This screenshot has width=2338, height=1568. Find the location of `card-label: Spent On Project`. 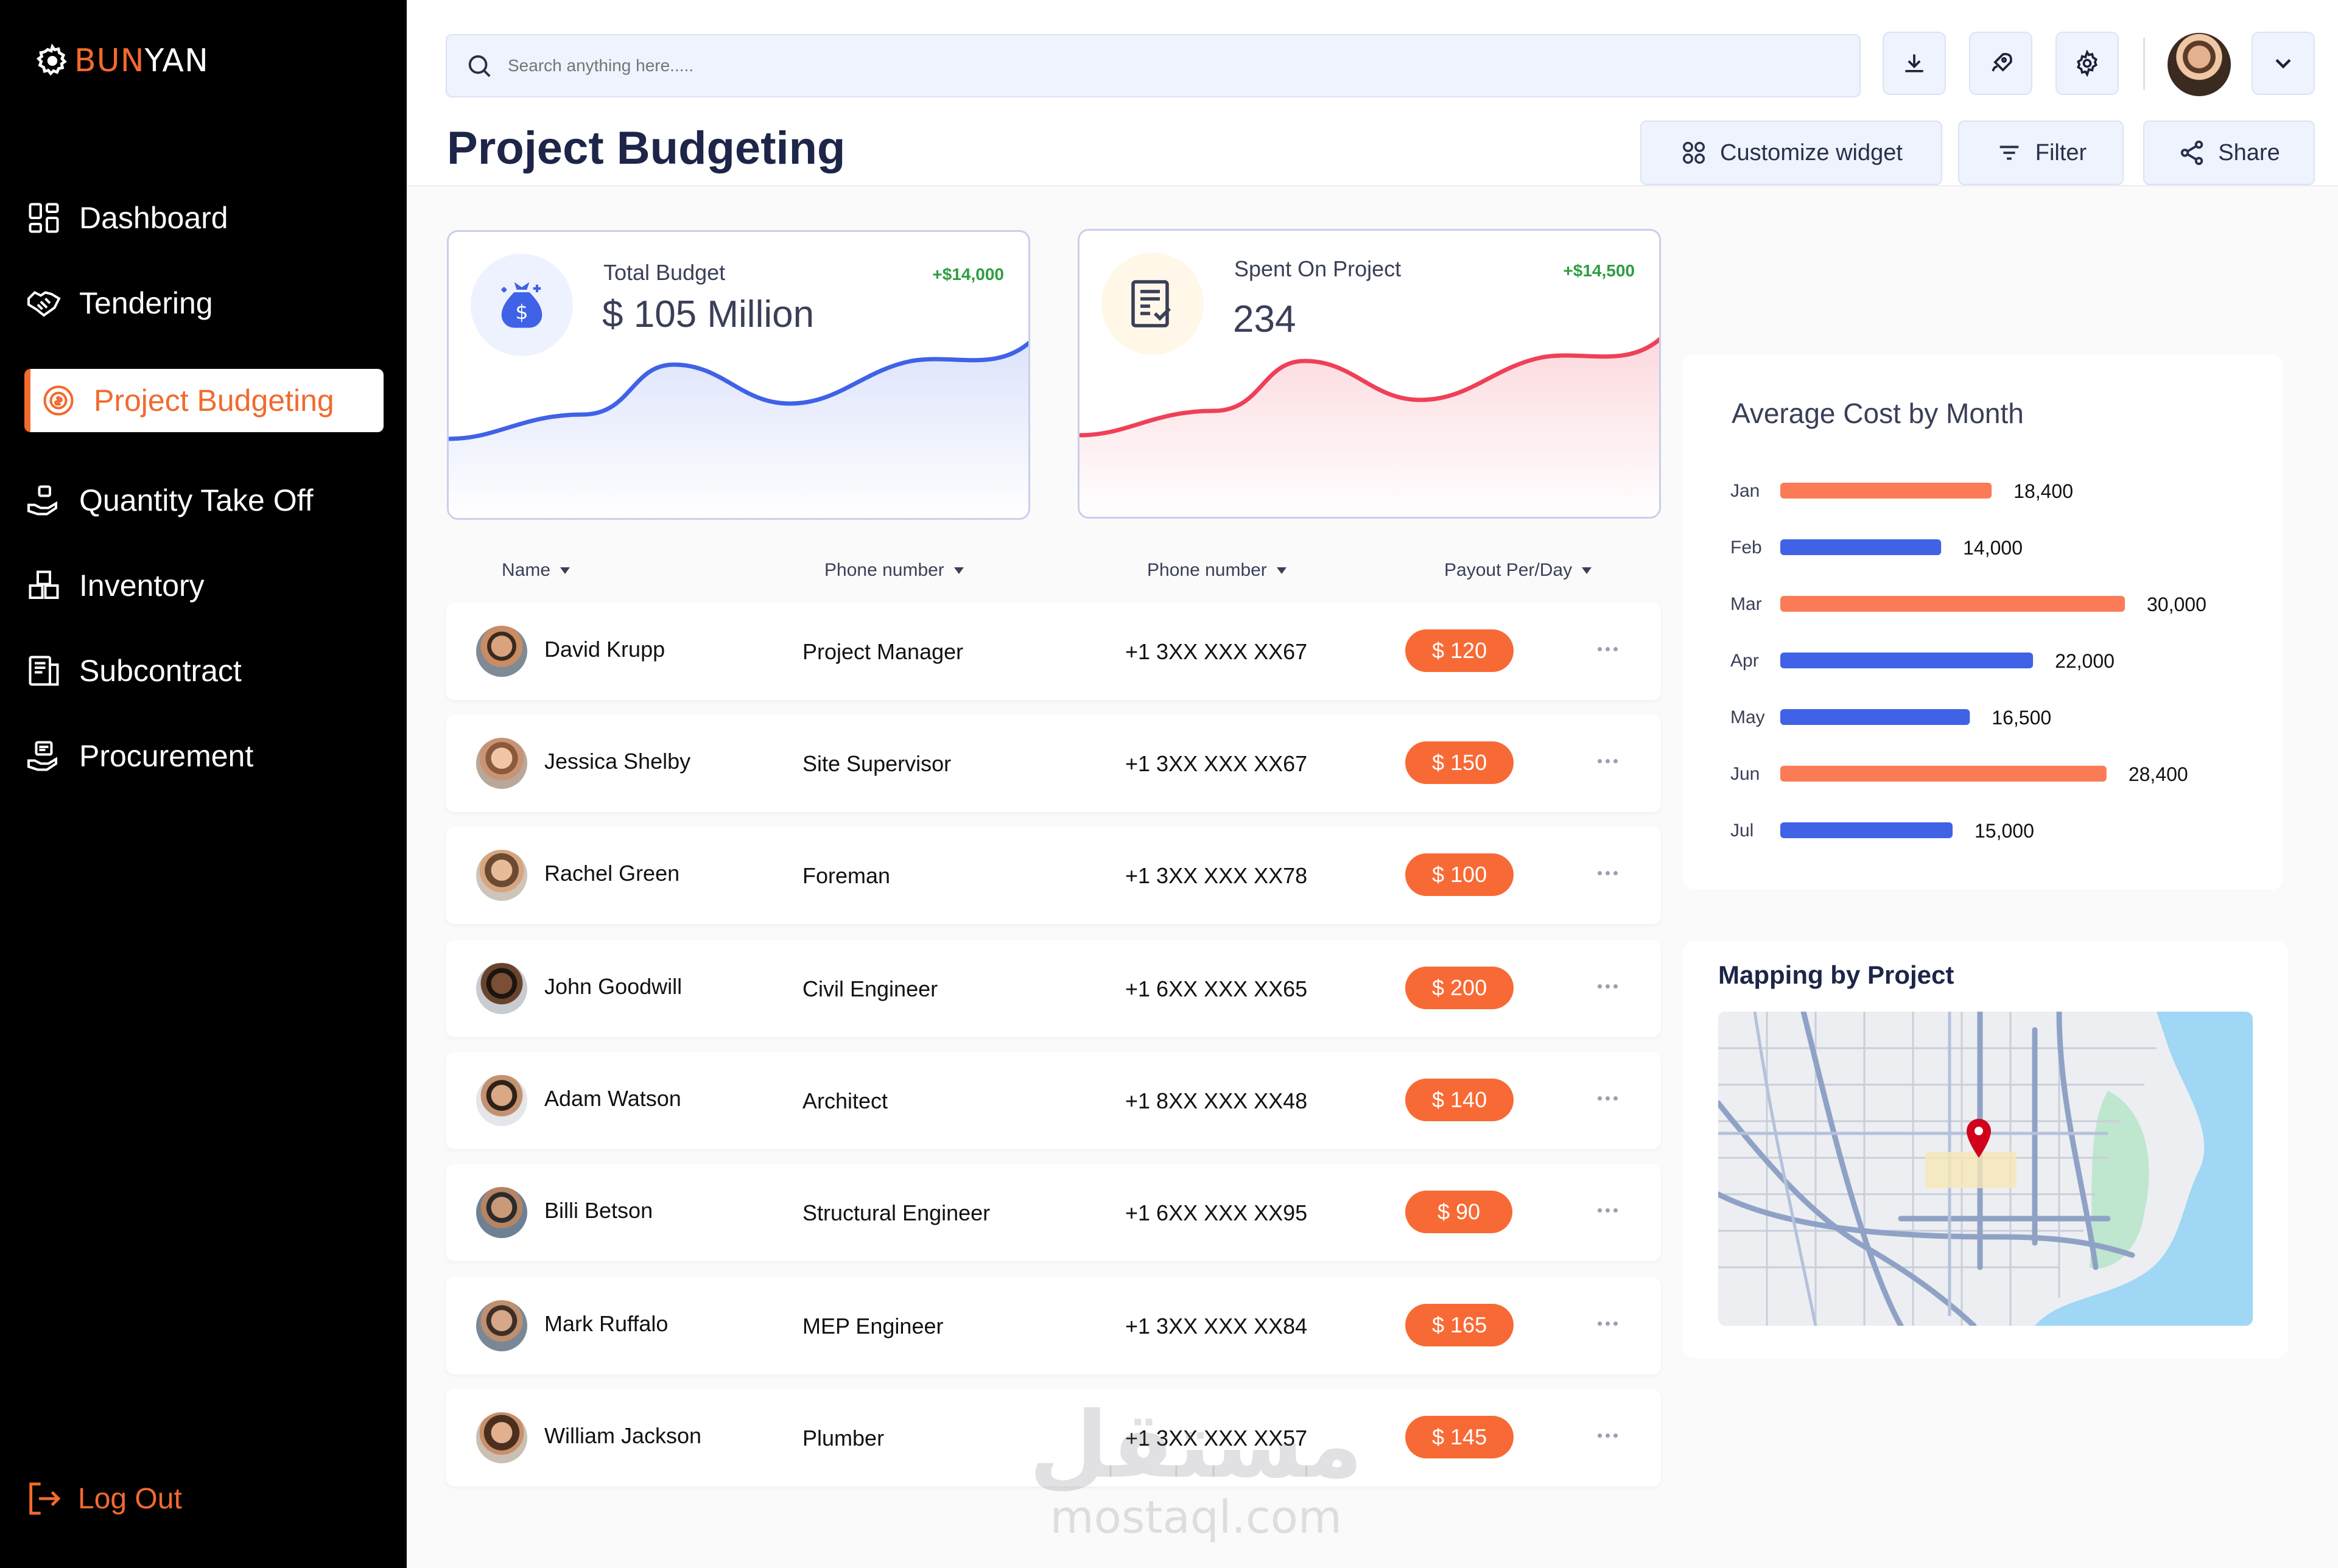

card-label: Spent On Project is located at coordinates (1318, 268).